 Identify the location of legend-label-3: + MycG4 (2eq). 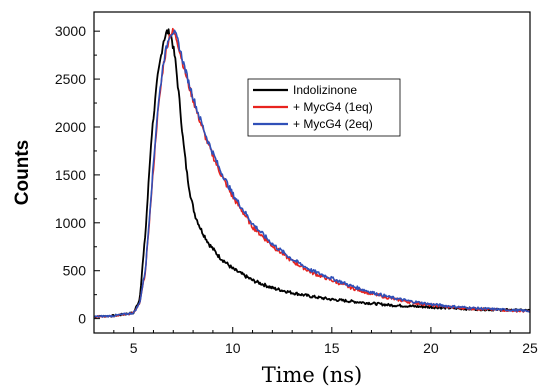
(333, 124).